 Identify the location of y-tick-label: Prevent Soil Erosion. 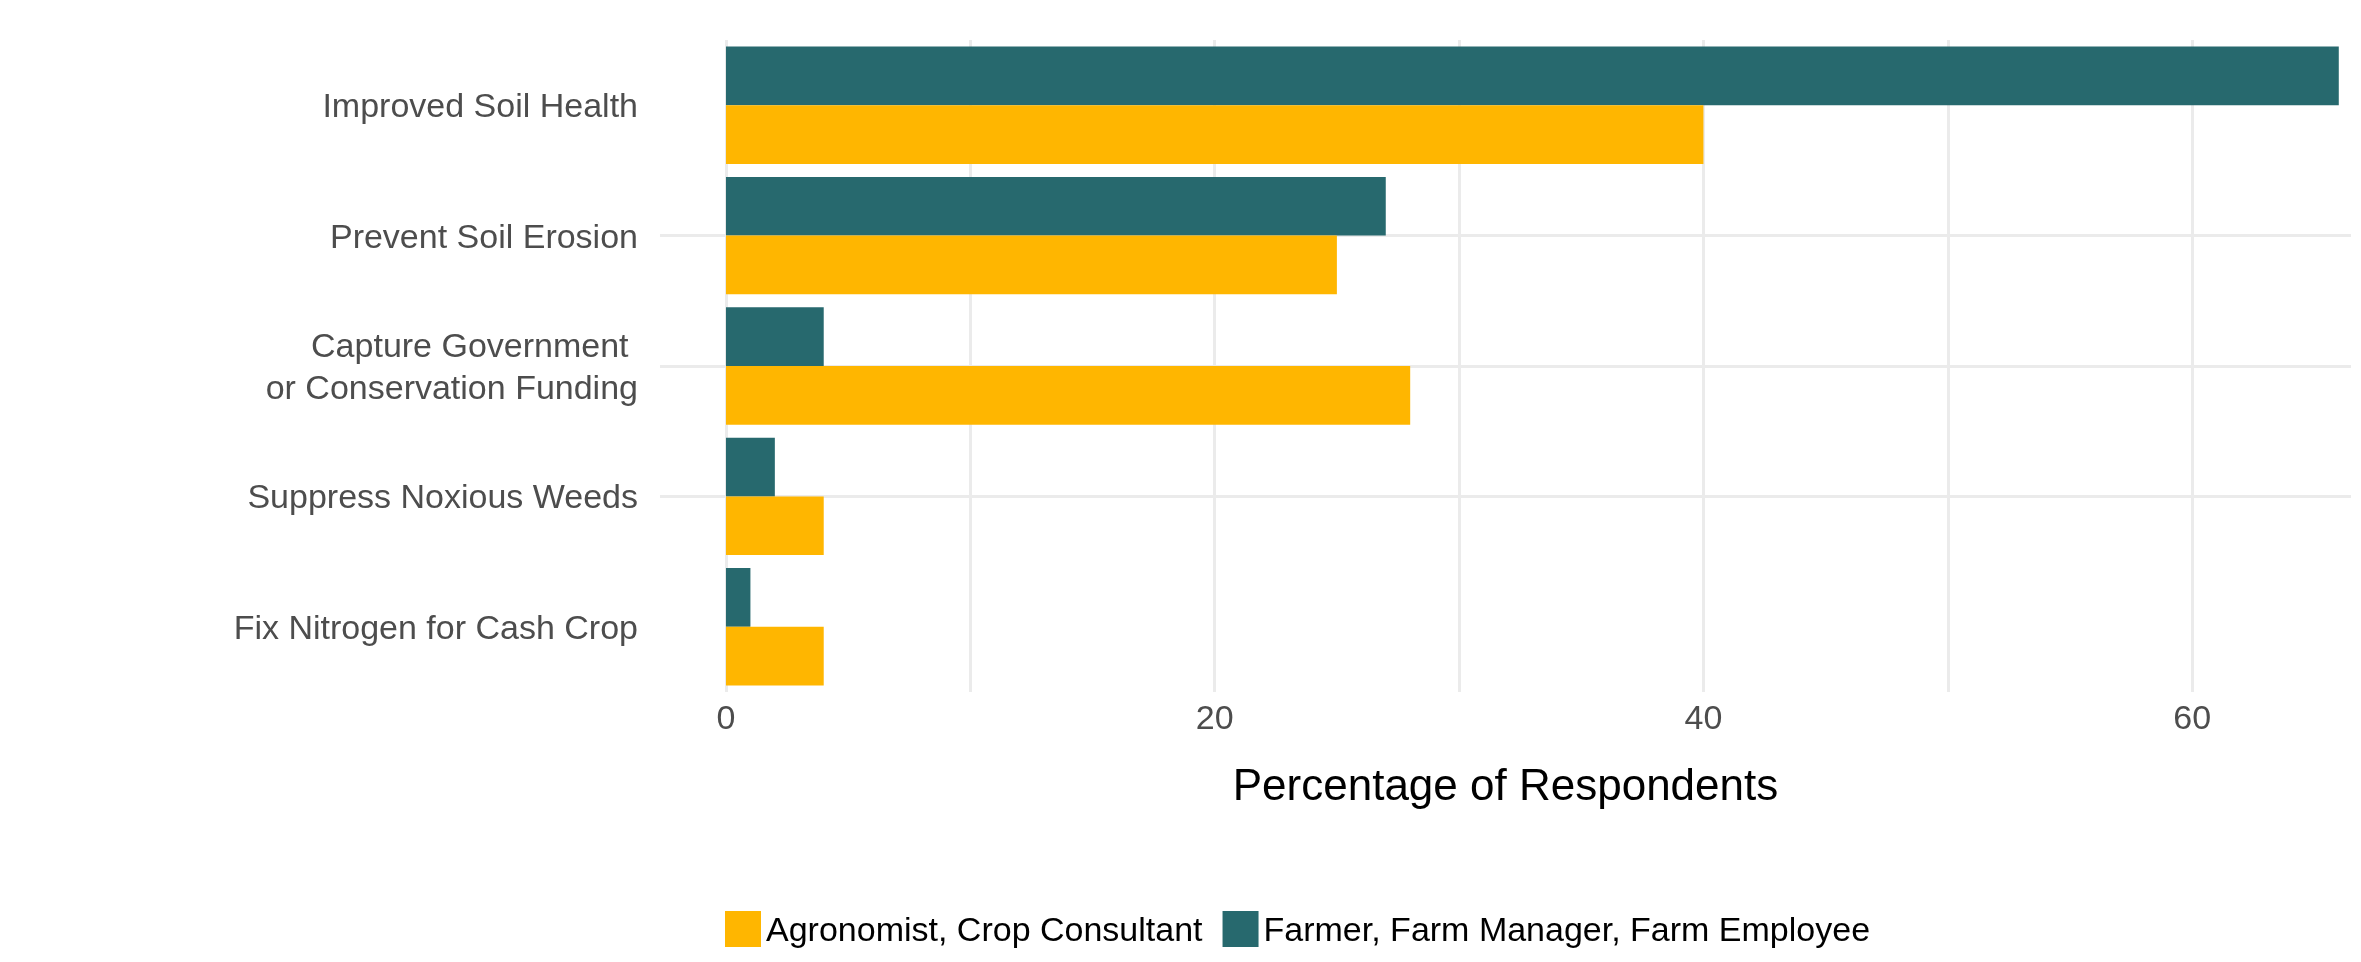
(483, 235).